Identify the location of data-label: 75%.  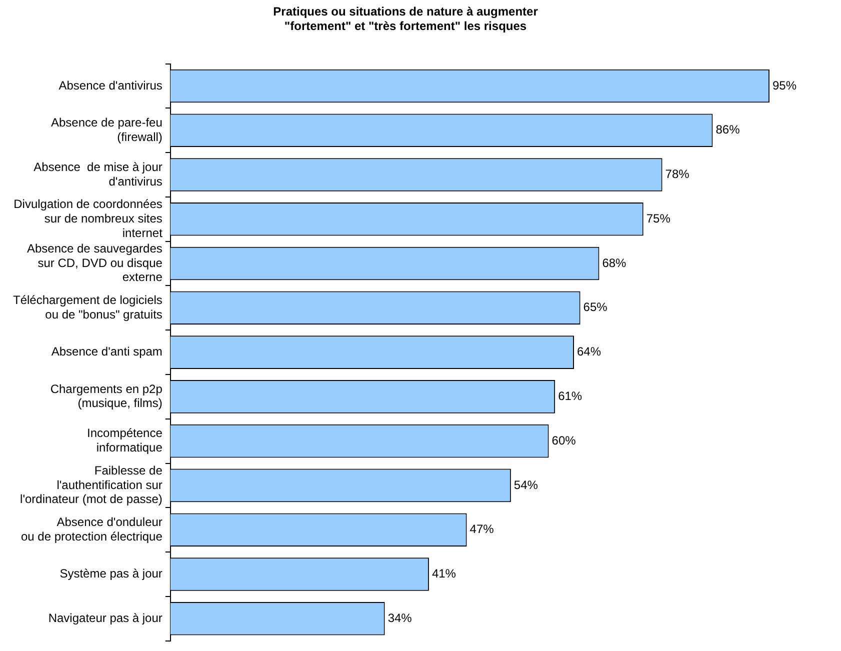
(658, 218).